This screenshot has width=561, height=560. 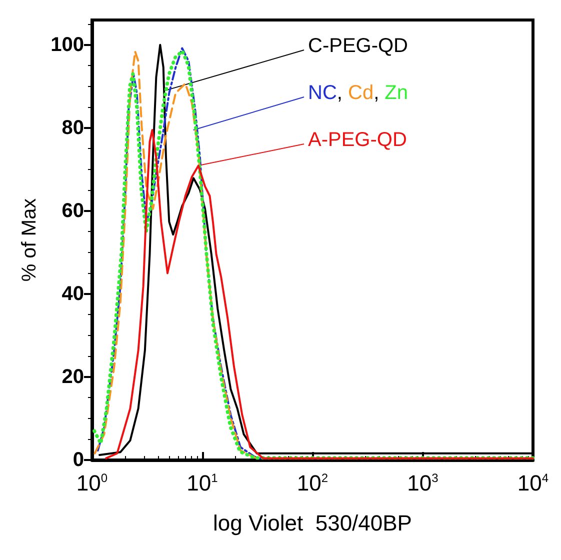 What do you see at coordinates (357, 140) in the screenshot?
I see `annotation: A-PEG-QD` at bounding box center [357, 140].